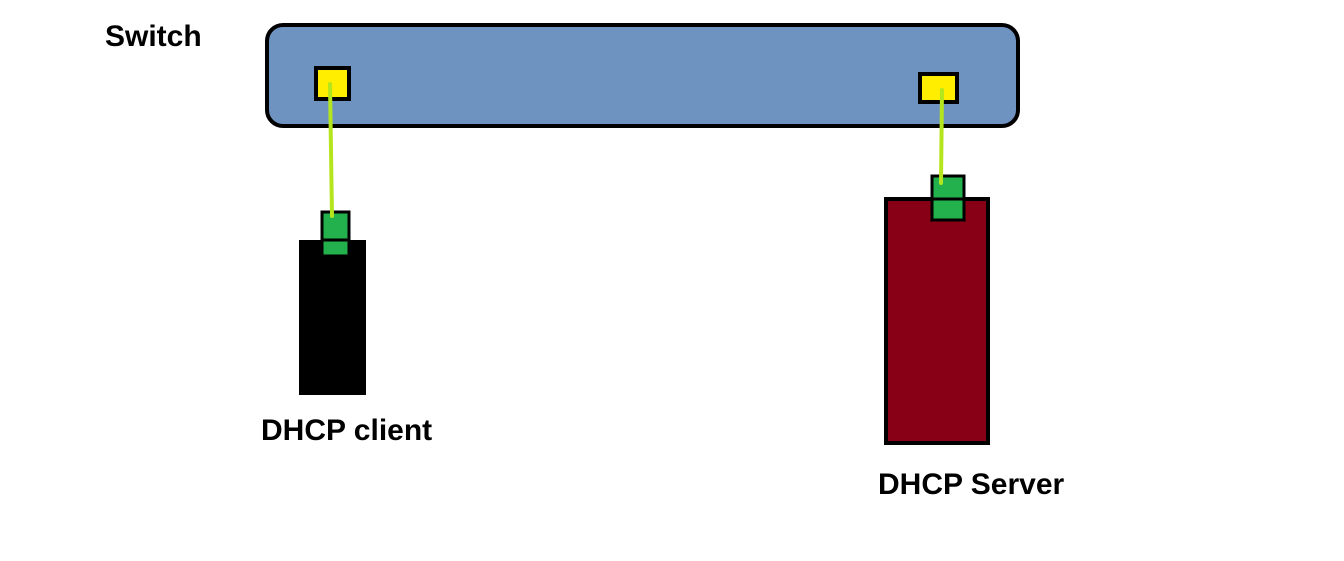 The height and width of the screenshot is (561, 1344). I want to click on dhcp-server-device, so click(937, 321).